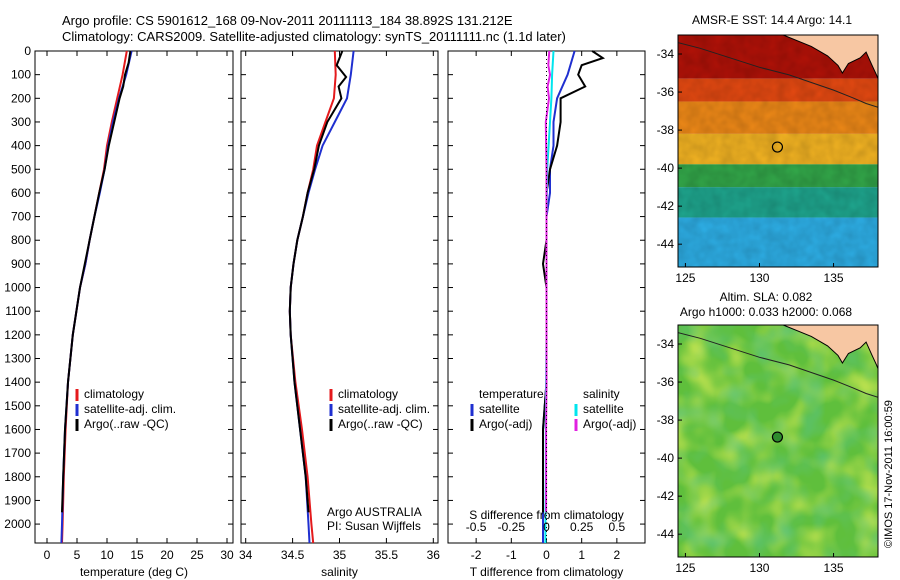  Describe the element at coordinates (21, 217) in the screenshot. I see `y-tick-label: 700` at that location.